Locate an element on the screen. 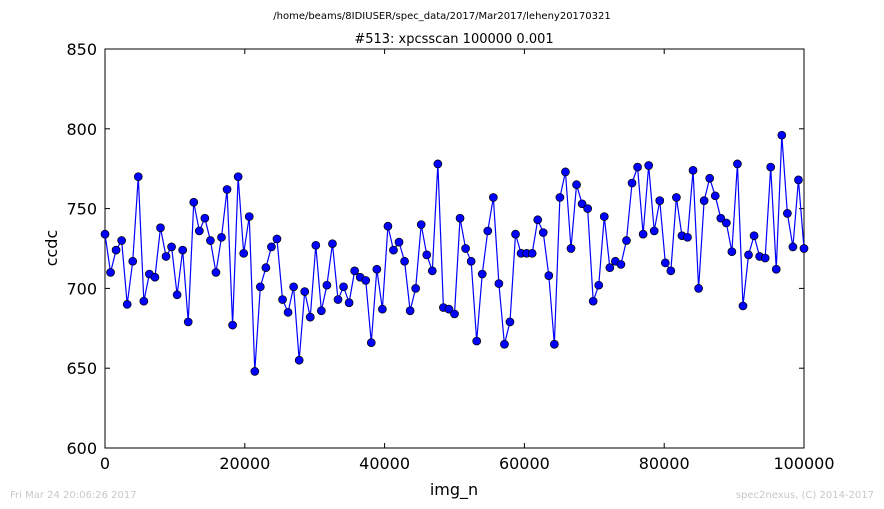 Image resolution: width=884 pixels, height=509 pixels. y-axis-label: ccdc is located at coordinates (51, 248).